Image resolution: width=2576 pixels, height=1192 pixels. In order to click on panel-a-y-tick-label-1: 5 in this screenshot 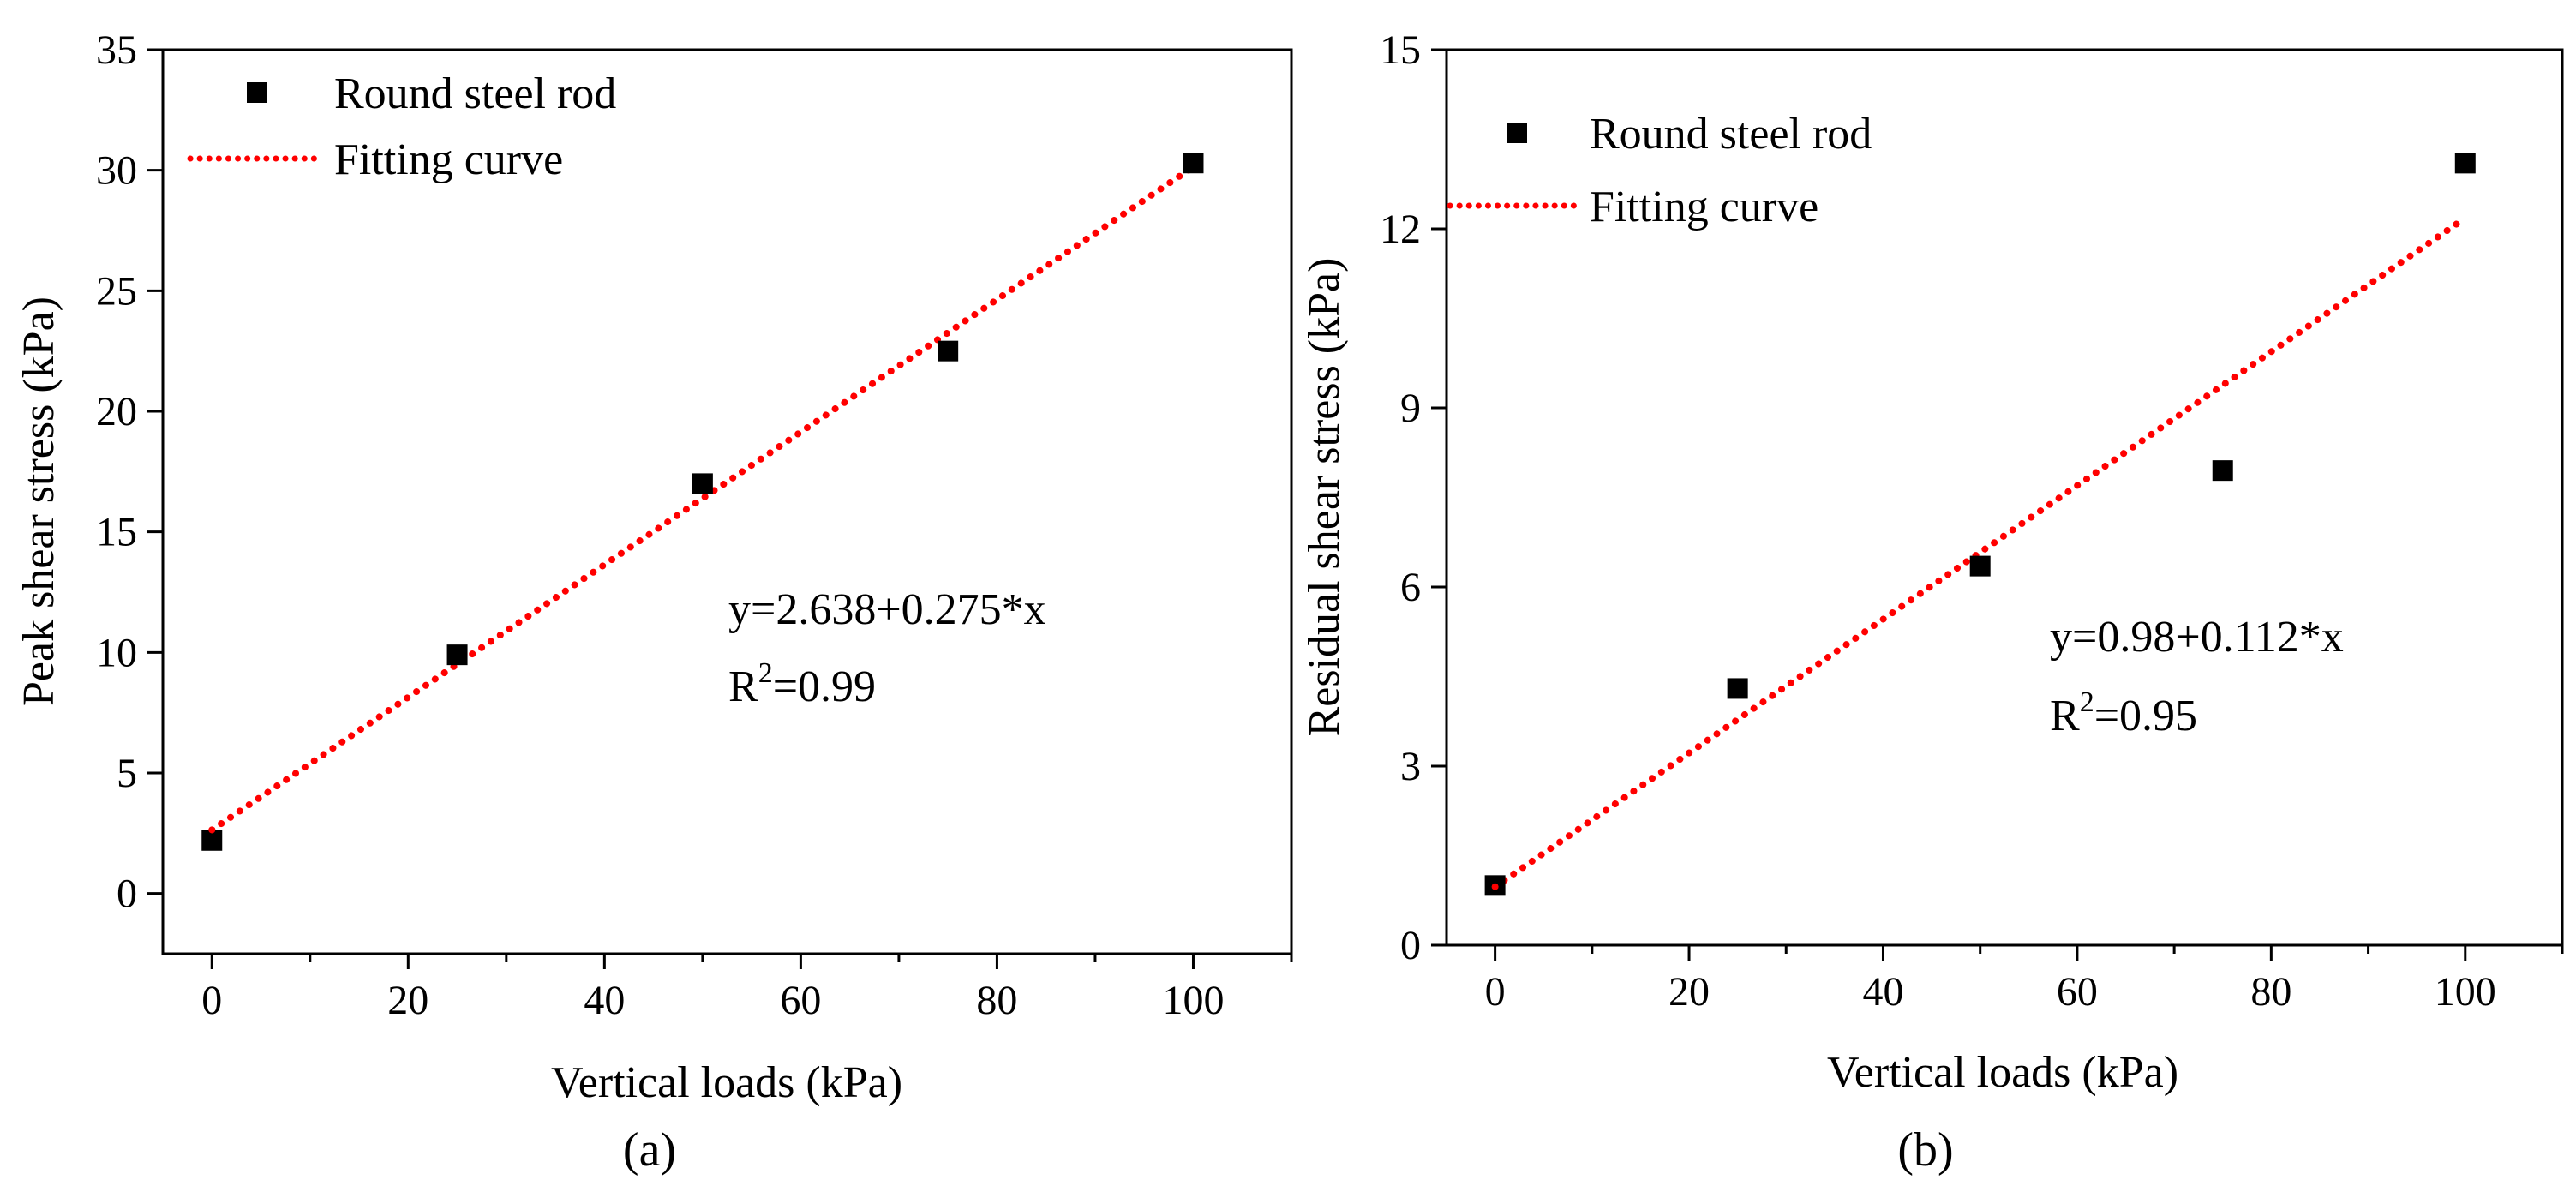, I will do `click(127, 773)`.